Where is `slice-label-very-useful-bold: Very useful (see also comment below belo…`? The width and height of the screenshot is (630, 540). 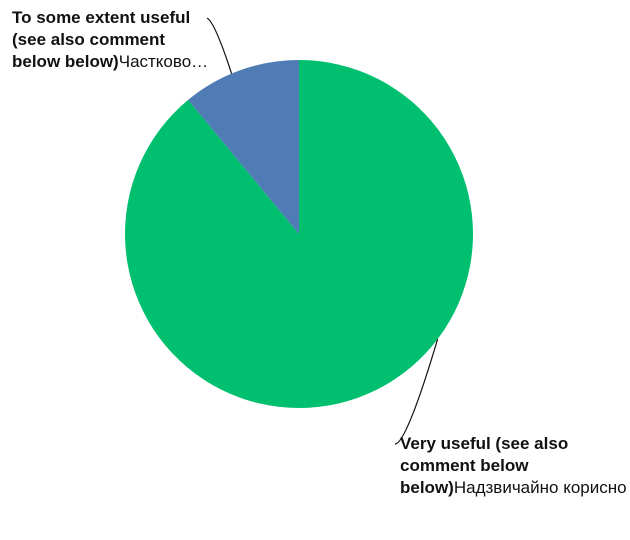
slice-label-very-useful-bold: Very useful (see also comment below belo… is located at coordinates (484, 465).